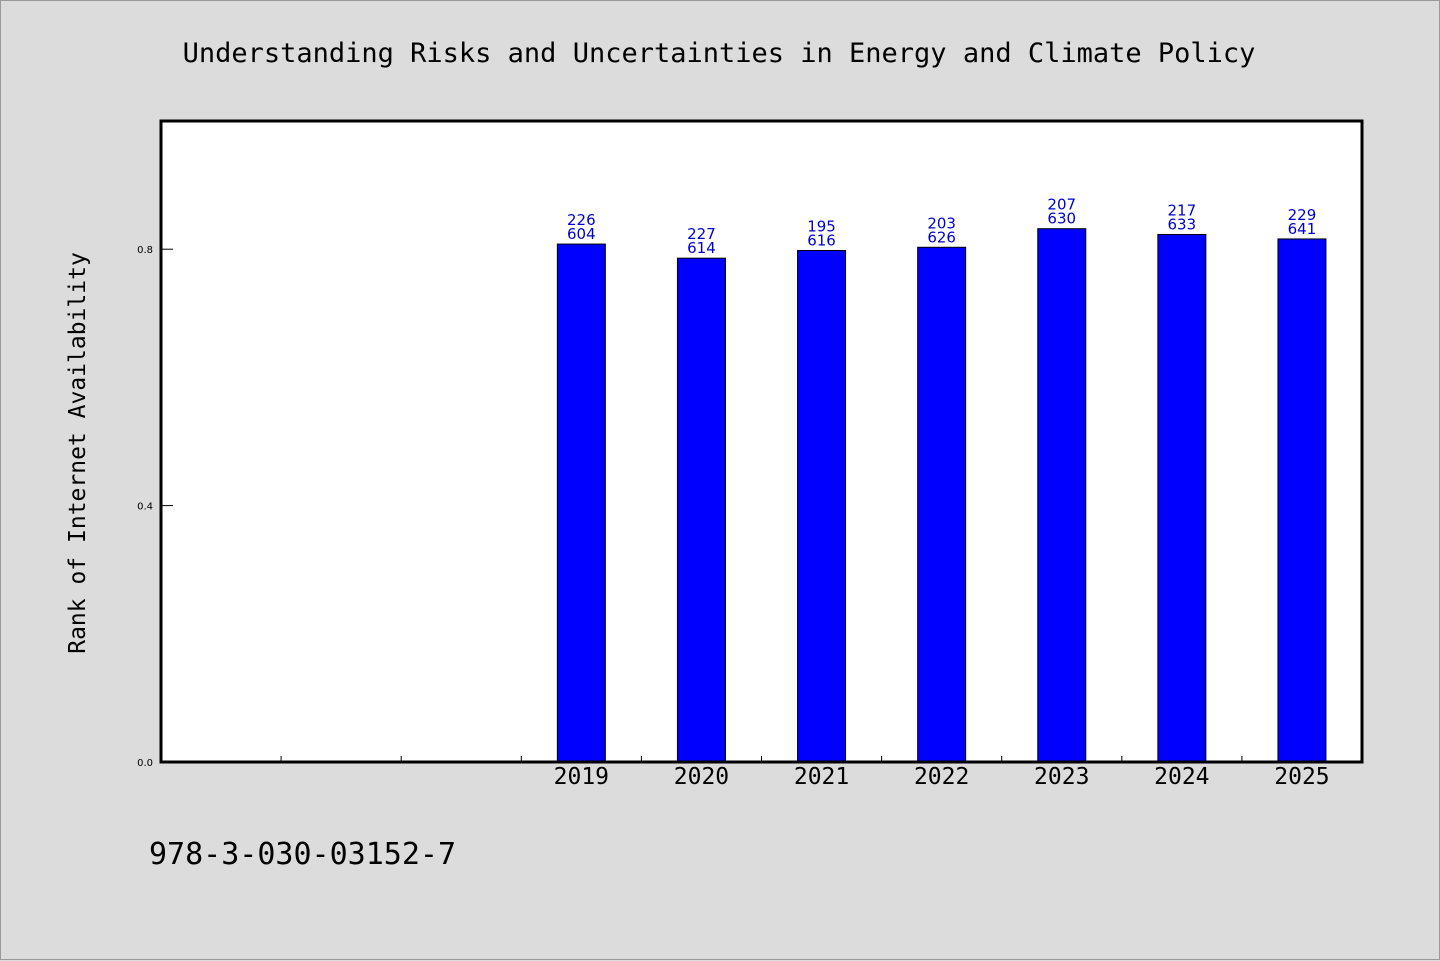 This screenshot has height=961, width=1440. I want to click on bar-data-label: 226, so click(581, 220).